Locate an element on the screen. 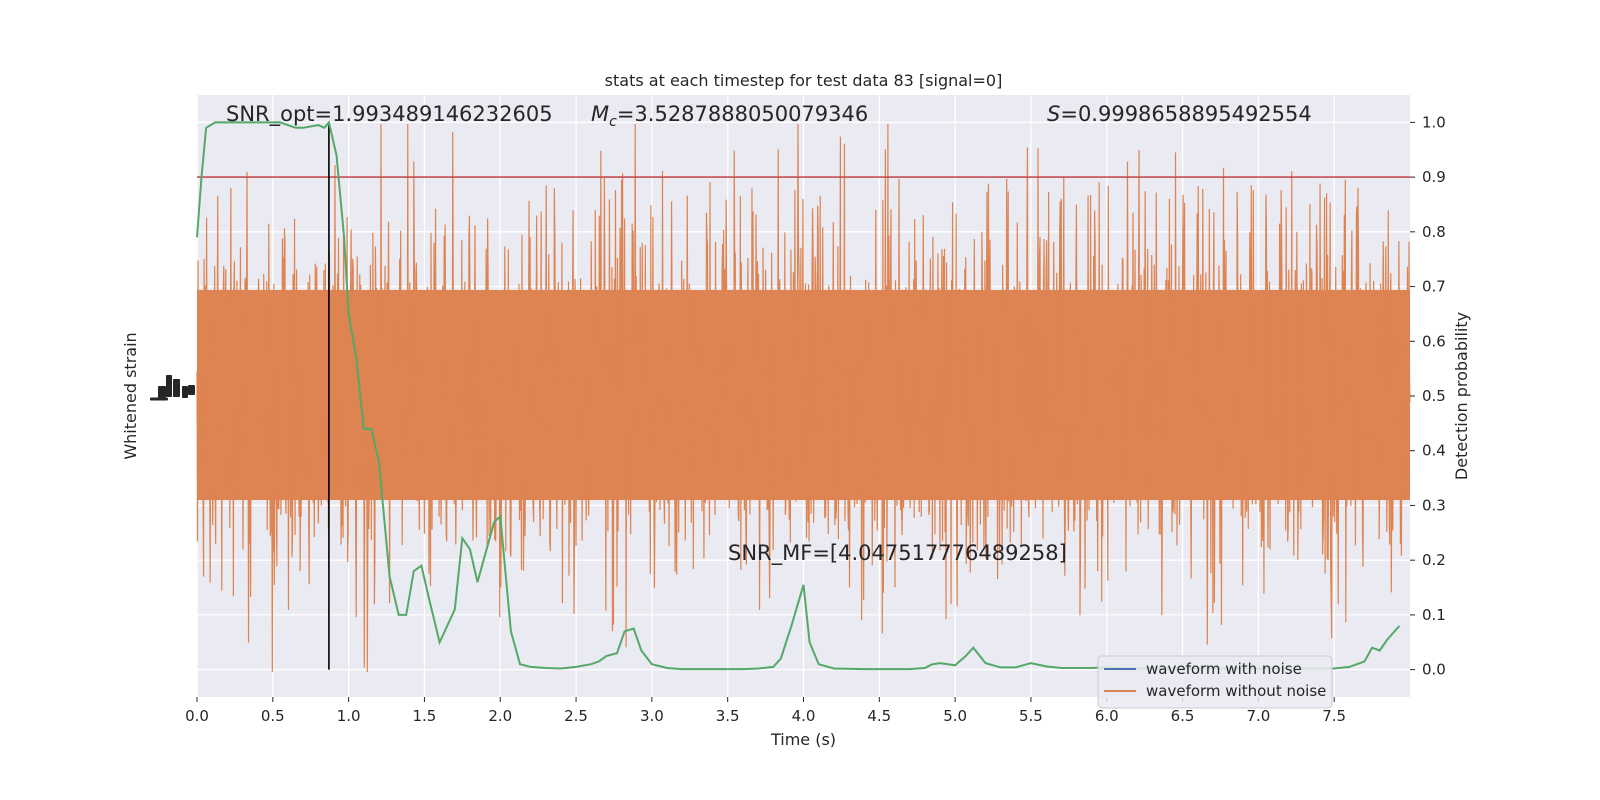  annotation-snr-mf: SNR_MF=[4.047517776489258] is located at coordinates (897, 553).